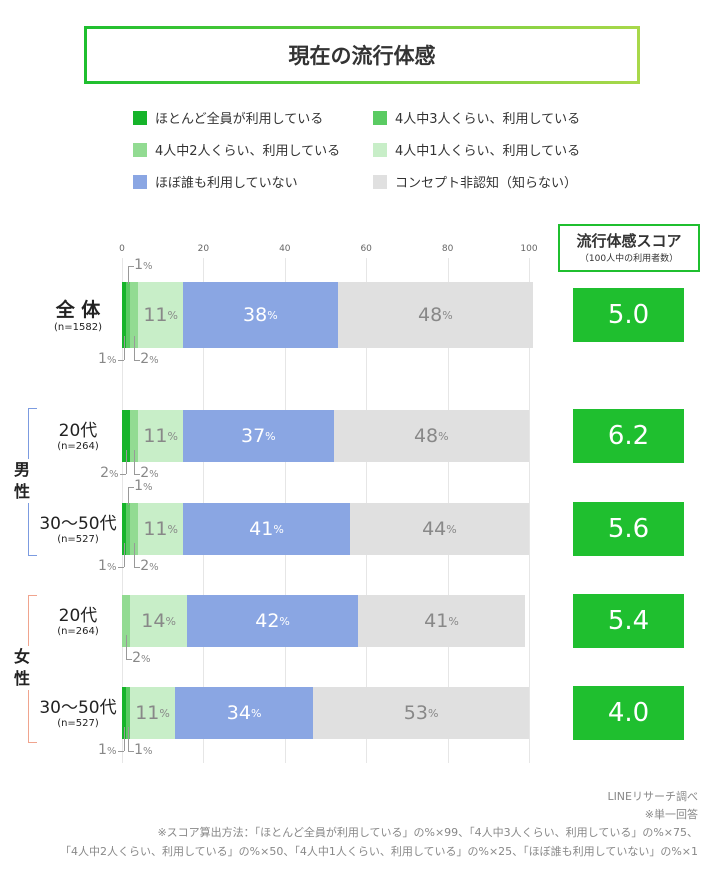 This screenshot has height=874, width=720. Describe the element at coordinates (628, 713) in the screenshot. I see `score-box: 4.0` at that location.